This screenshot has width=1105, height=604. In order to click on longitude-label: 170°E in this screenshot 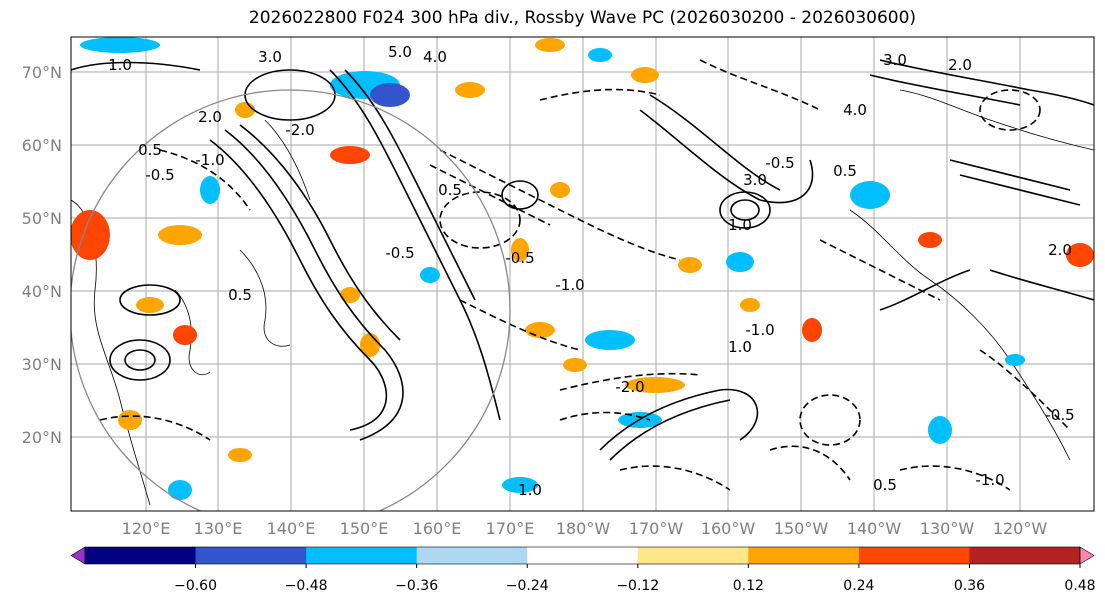, I will do `click(510, 528)`.